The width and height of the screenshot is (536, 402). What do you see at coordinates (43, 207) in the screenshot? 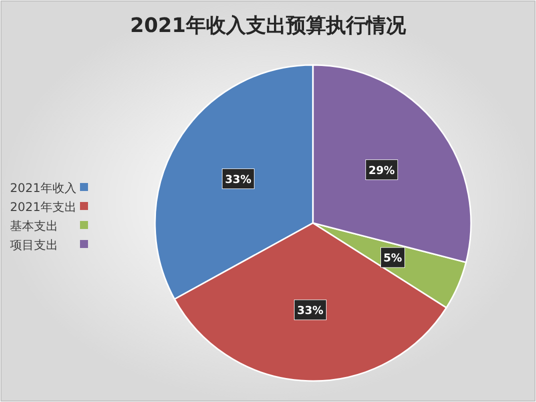
I see `legend-label: 2021年支出` at bounding box center [43, 207].